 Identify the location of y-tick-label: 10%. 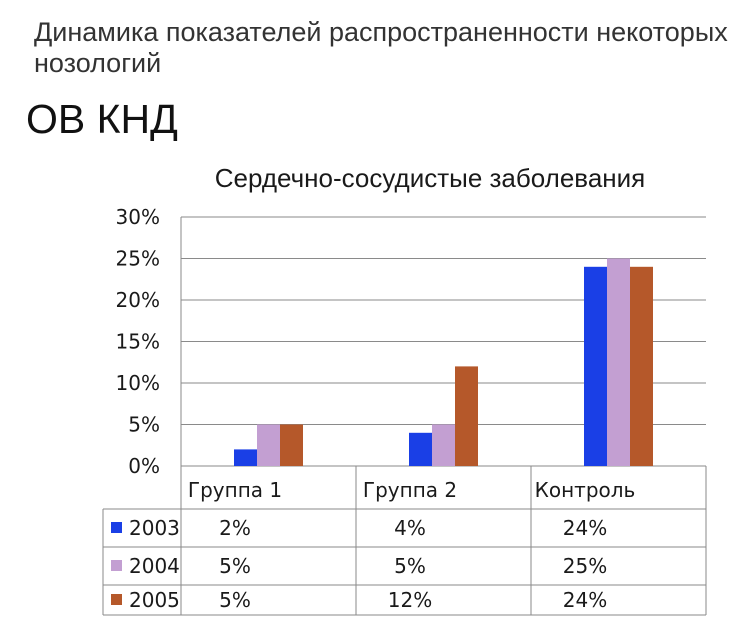
(138, 383).